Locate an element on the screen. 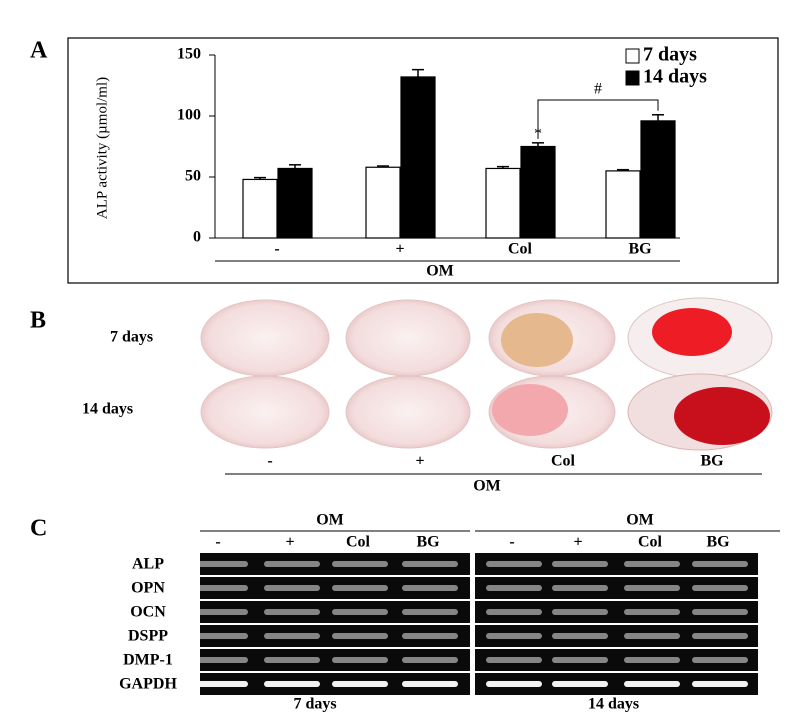  row-label: 7 days is located at coordinates (131, 337).